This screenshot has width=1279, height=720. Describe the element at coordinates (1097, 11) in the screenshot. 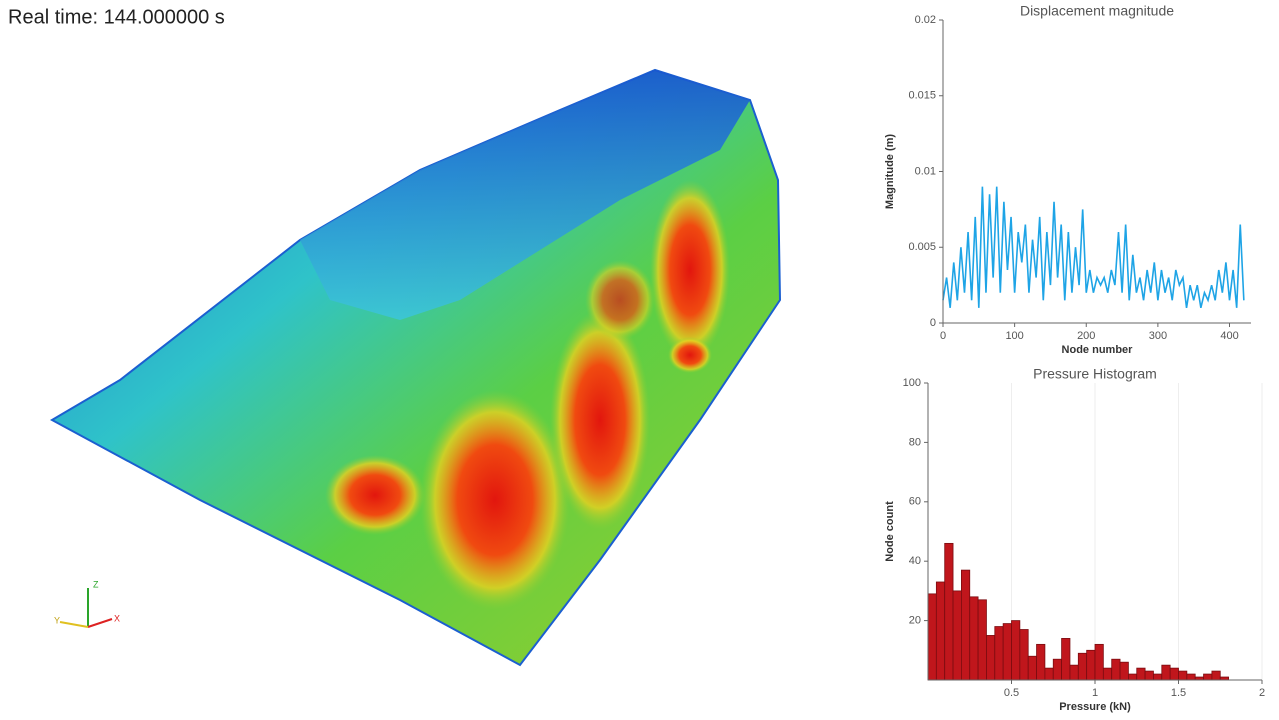

I see `chart-title: Displacement magnitude` at that location.